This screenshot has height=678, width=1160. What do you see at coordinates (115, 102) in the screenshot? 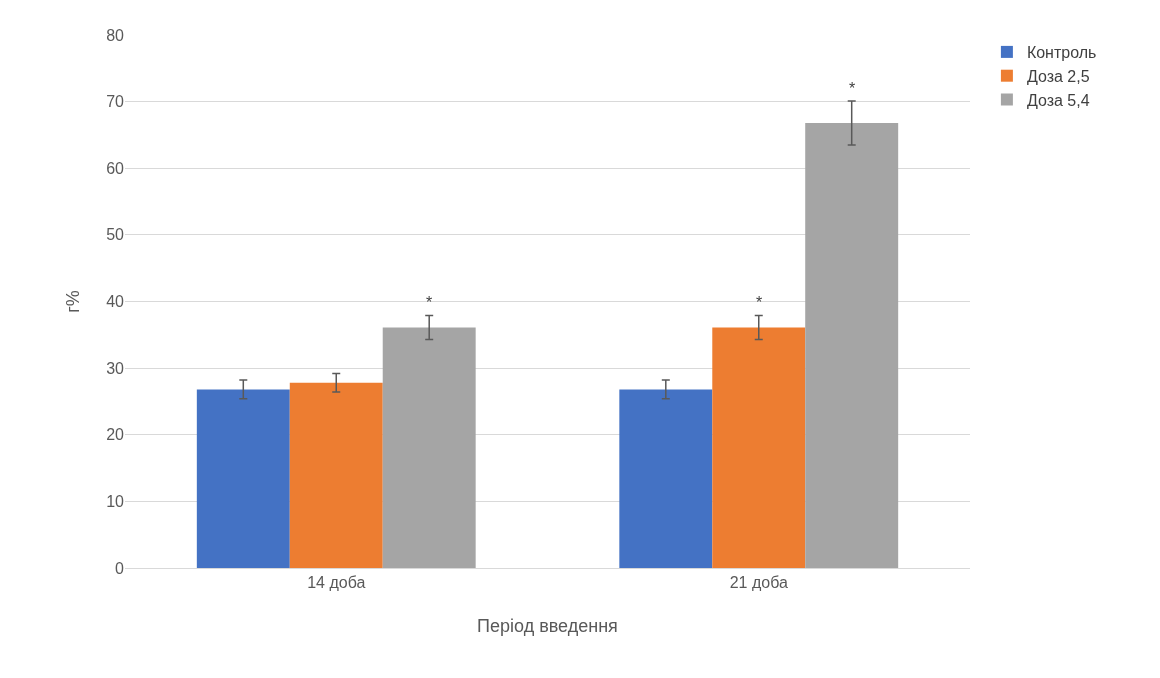
I see `y-tick-label: 70` at bounding box center [115, 102].